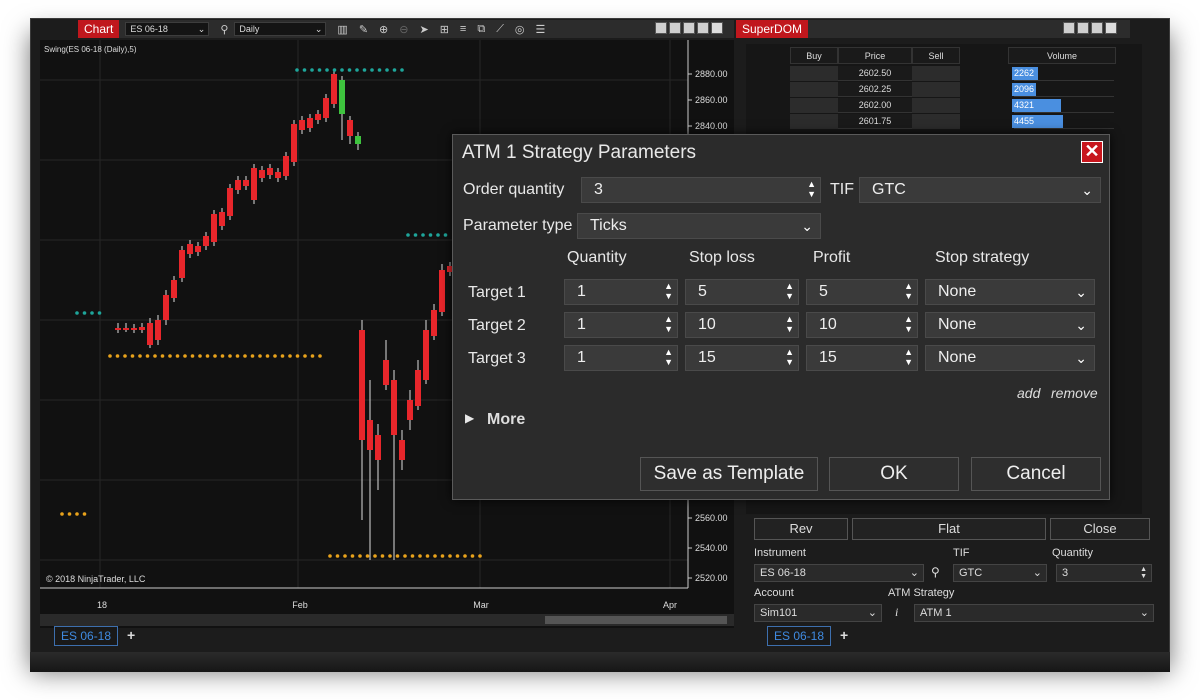 The width and height of the screenshot is (1200, 700). I want to click on link-icon, so click(661, 28).